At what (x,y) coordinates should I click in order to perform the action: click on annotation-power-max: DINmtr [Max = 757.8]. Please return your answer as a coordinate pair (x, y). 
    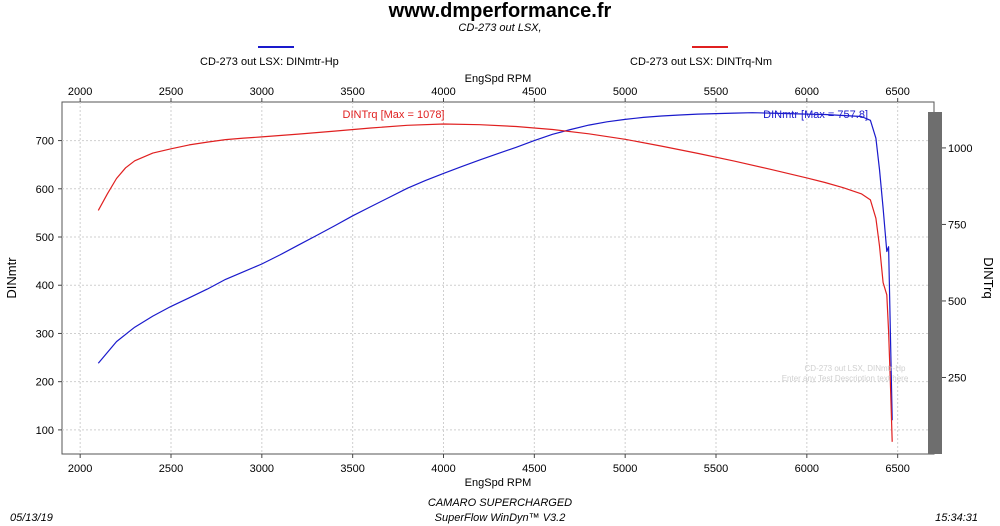
    Looking at the image, I should click on (815, 115).